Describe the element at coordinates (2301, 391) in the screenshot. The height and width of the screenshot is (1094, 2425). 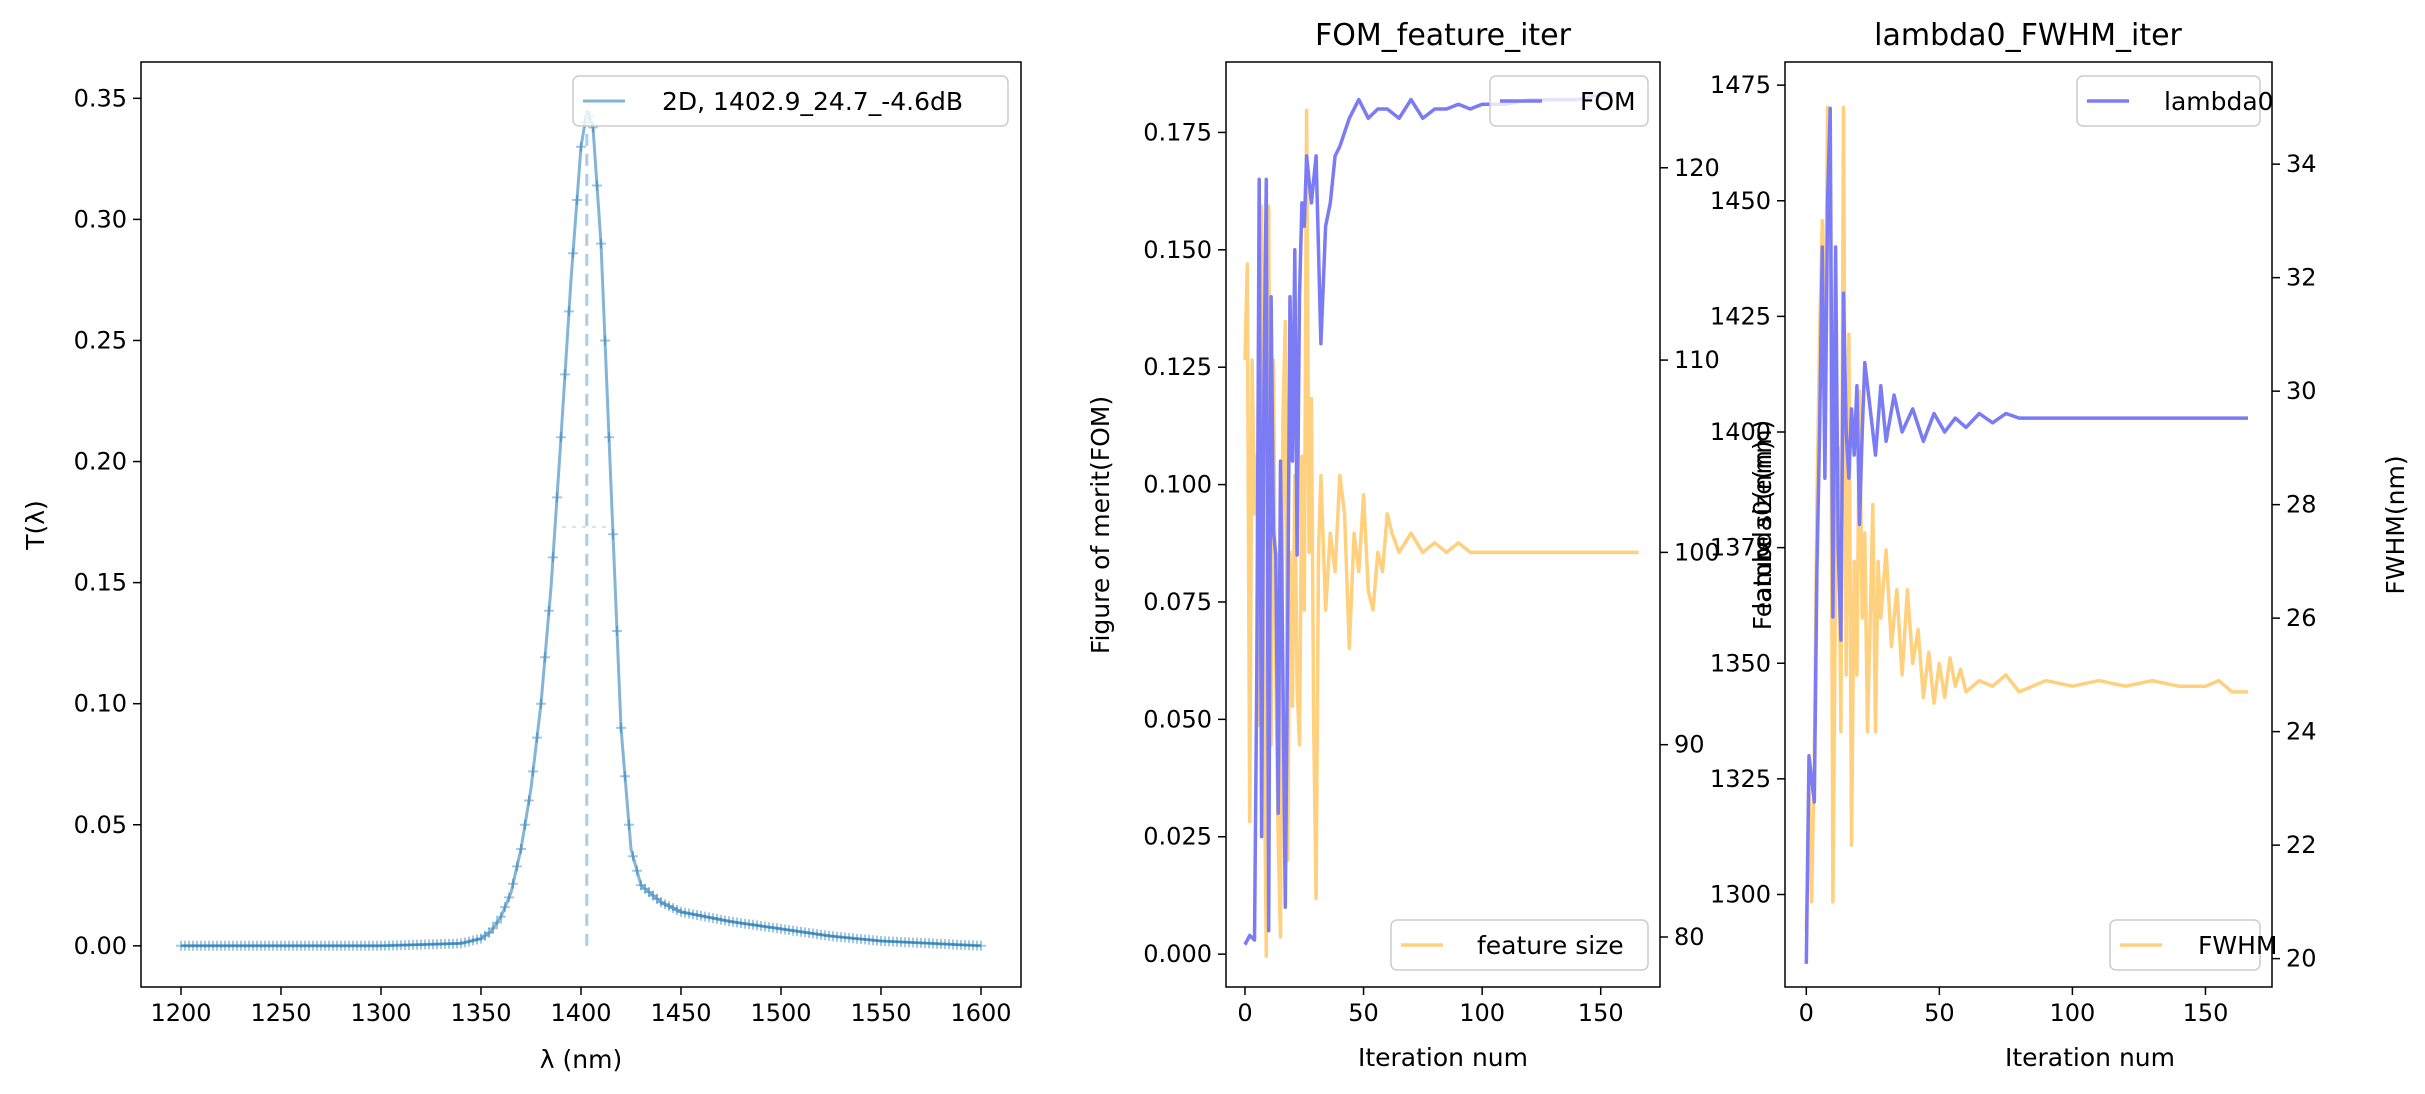
I see `lambda0-y2-tick-label: 30` at that location.